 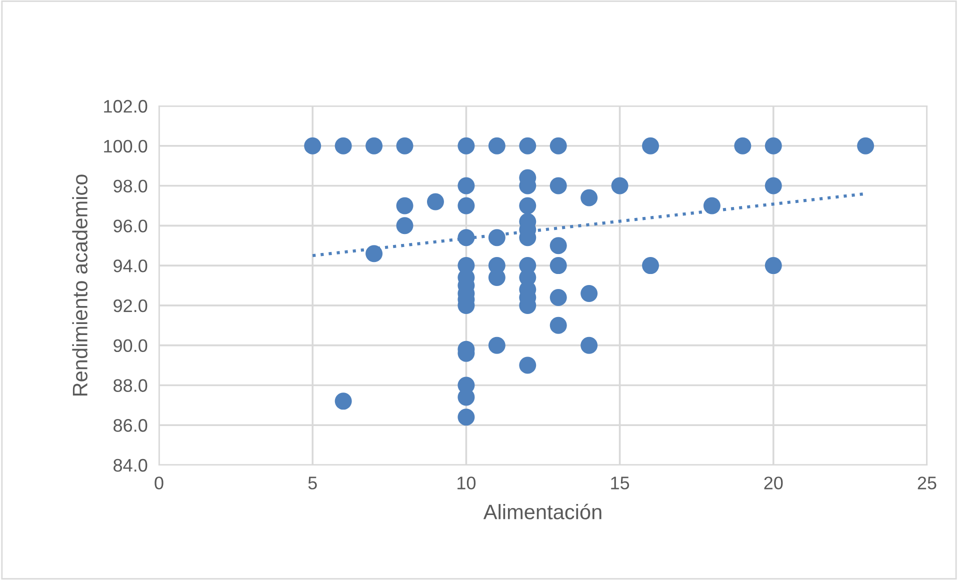 I want to click on y-tick-label: 94.0, so click(x=131, y=265).